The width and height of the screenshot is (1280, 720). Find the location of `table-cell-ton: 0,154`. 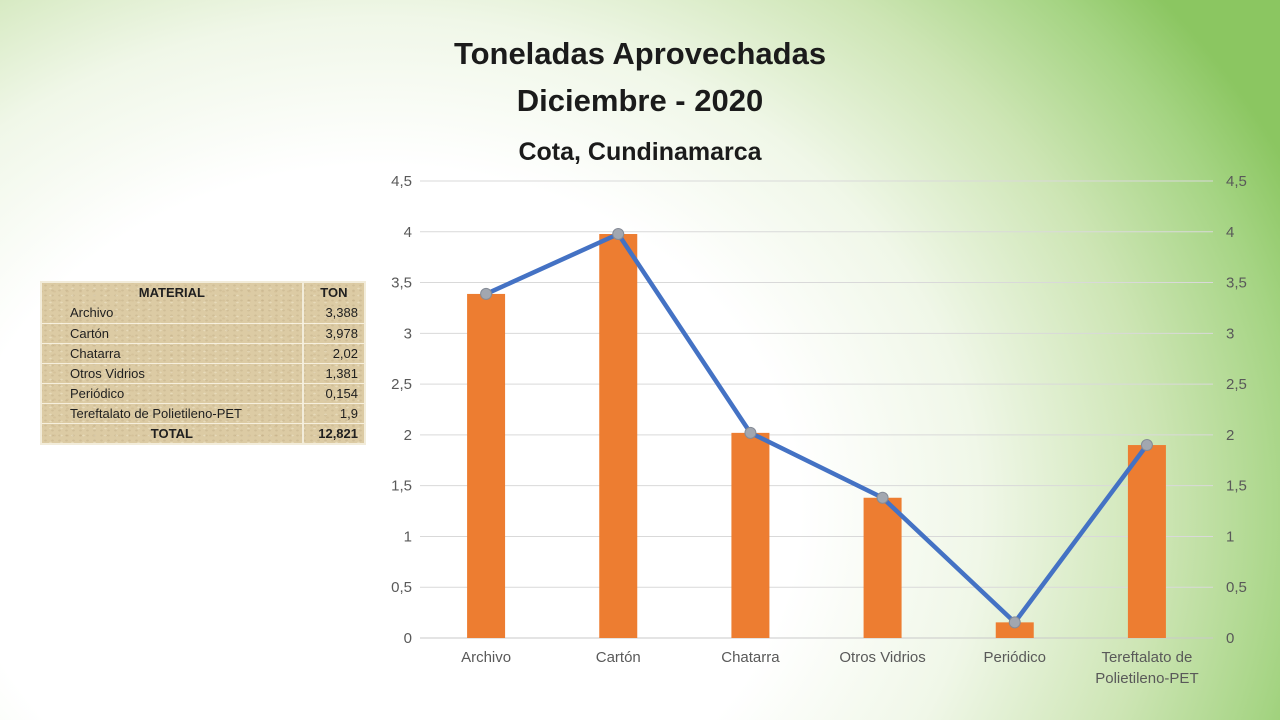

table-cell-ton: 0,154 is located at coordinates (332, 393).